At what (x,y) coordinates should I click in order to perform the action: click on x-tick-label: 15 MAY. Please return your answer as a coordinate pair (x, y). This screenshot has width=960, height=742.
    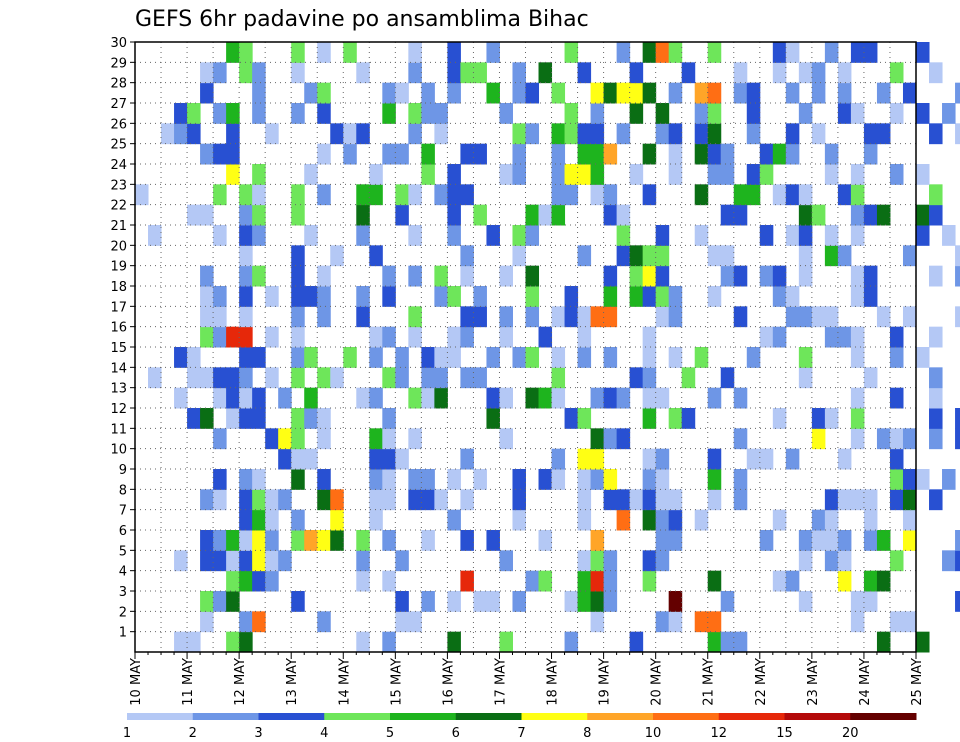
    Looking at the image, I should click on (396, 682).